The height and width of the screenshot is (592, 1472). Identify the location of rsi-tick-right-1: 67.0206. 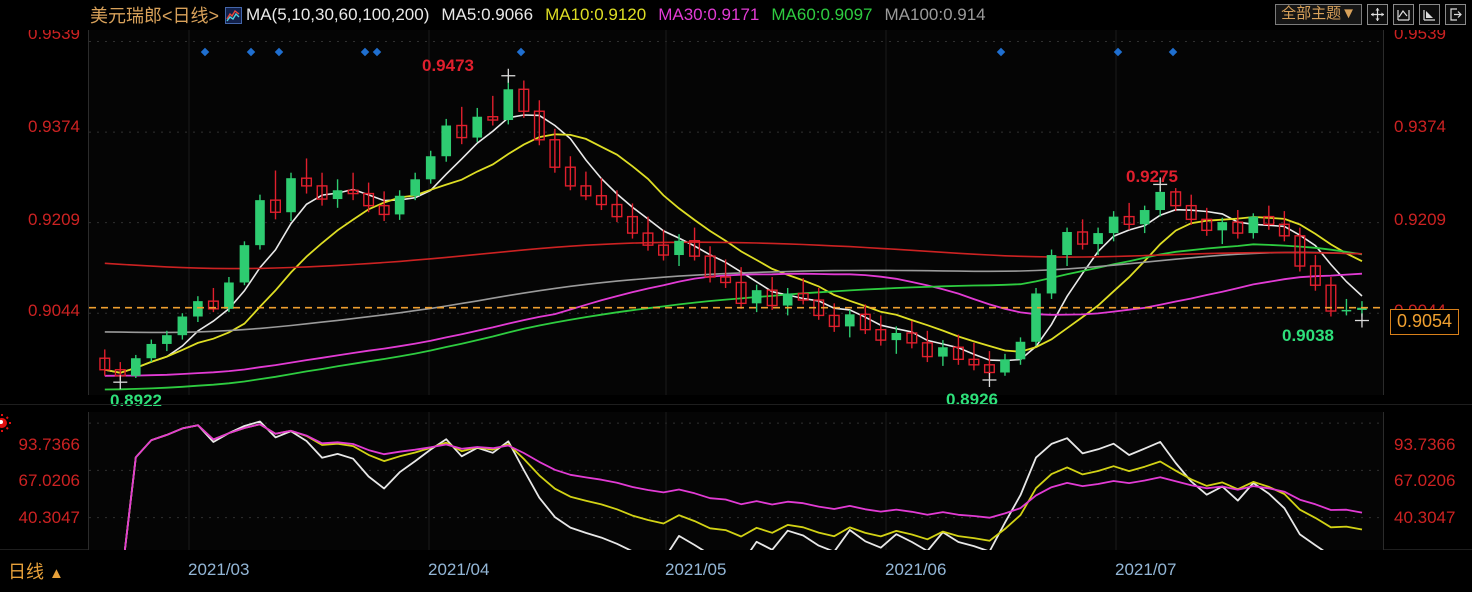
(1425, 480).